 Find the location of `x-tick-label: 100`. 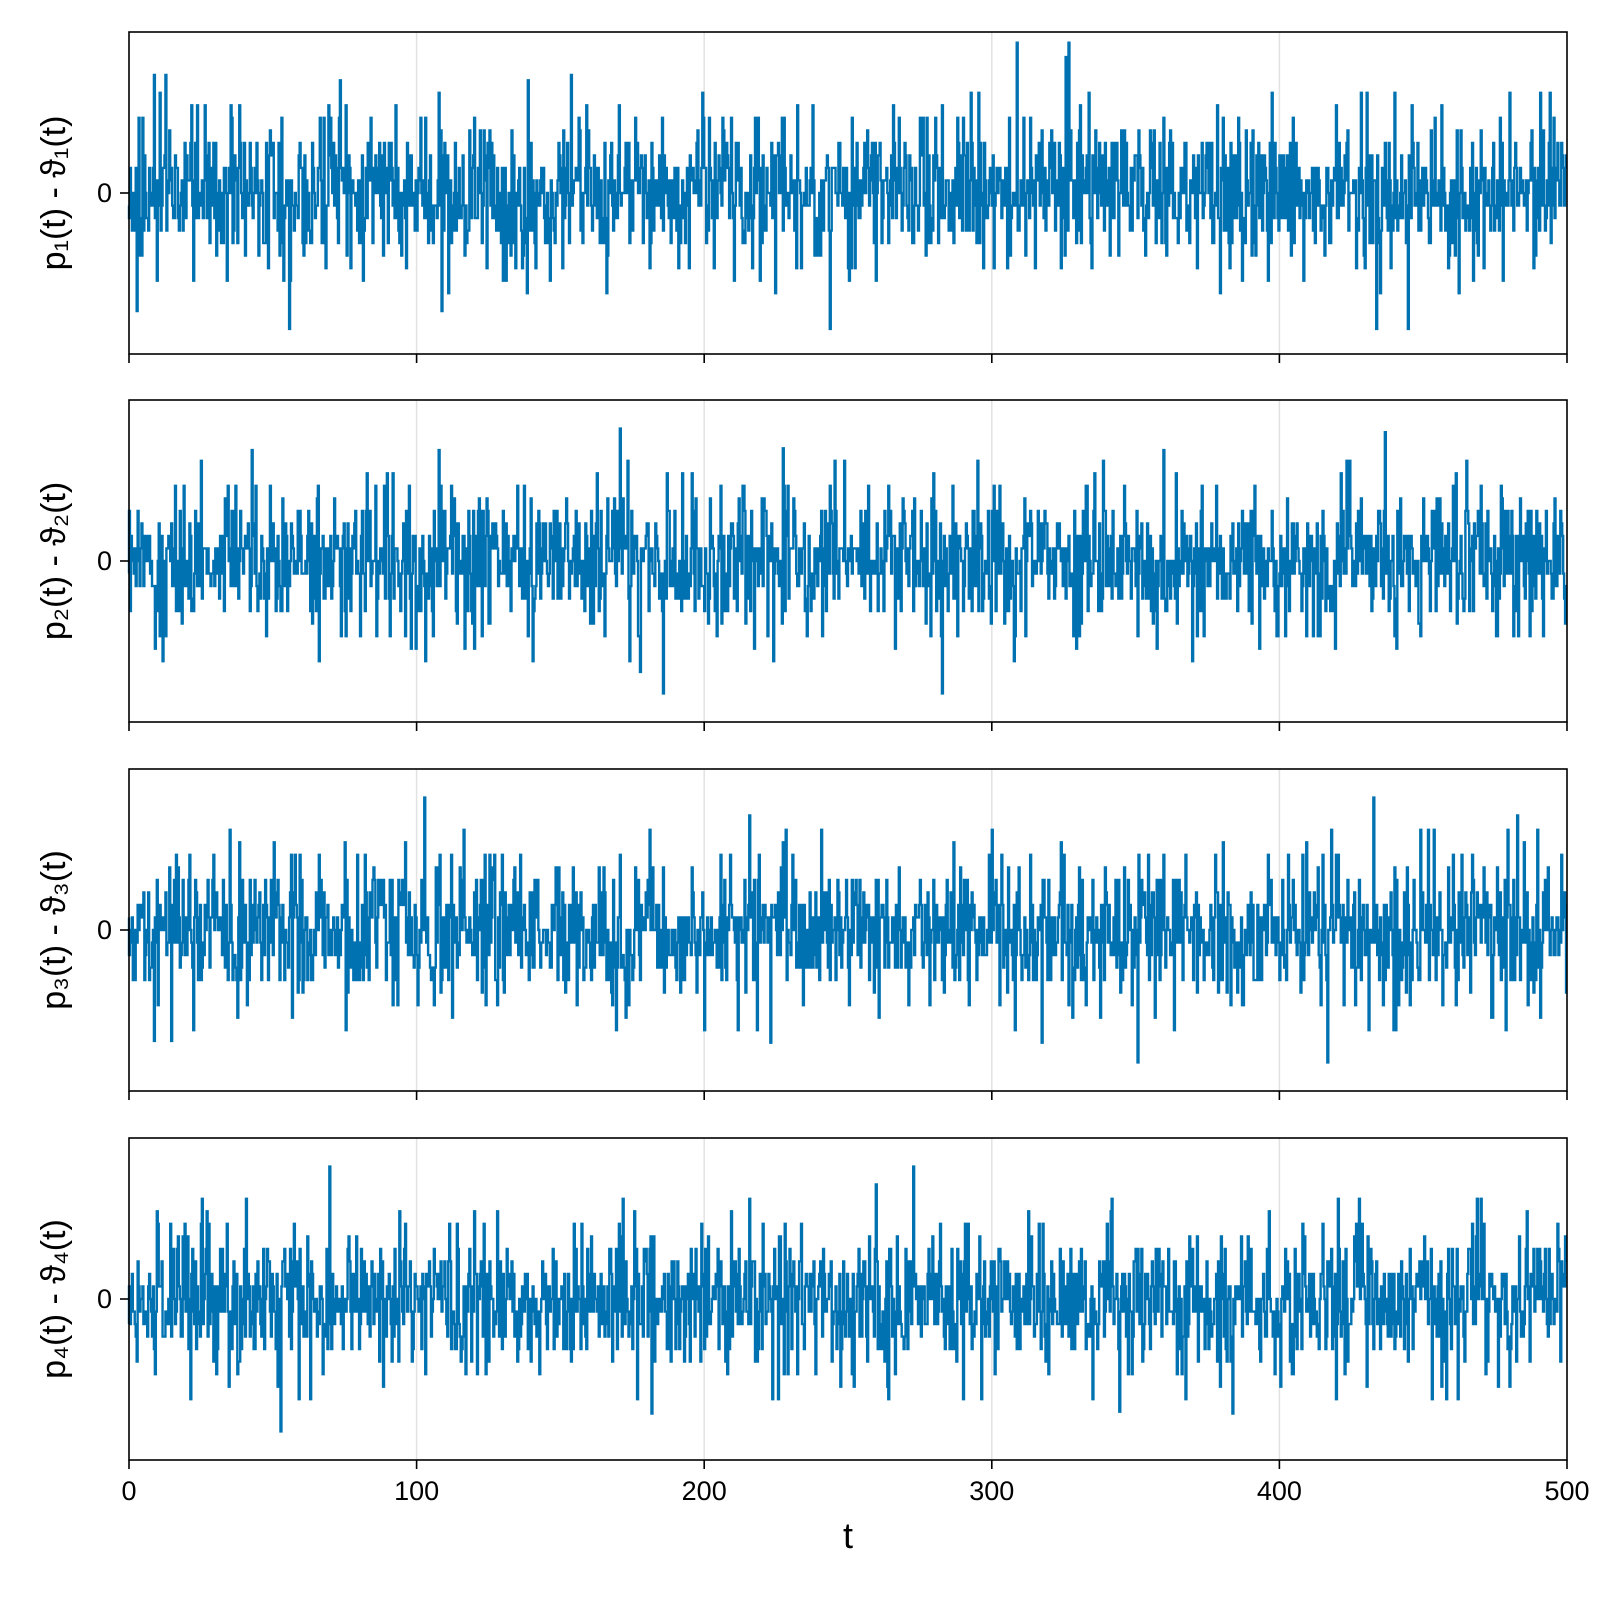

x-tick-label: 100 is located at coordinates (416, 1491).